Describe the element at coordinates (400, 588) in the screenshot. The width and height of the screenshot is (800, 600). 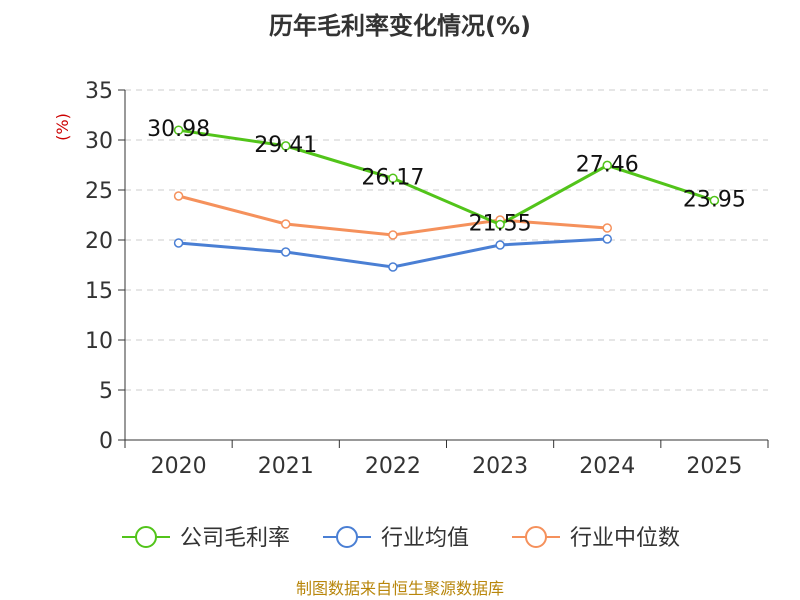
I see `source-note: 制图数据来自恒生聚源数据库` at that location.